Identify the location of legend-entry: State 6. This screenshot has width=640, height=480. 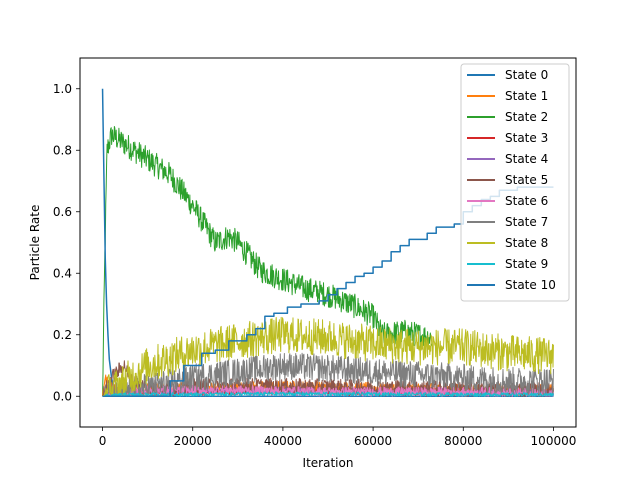
(526, 201).